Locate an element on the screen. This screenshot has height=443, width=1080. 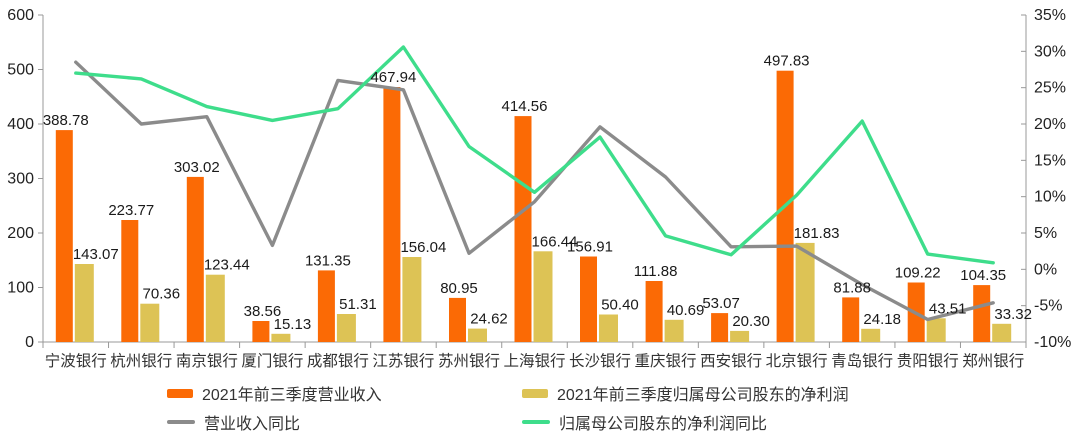
svg-text: 35% is located at coordinates (1050, 15).